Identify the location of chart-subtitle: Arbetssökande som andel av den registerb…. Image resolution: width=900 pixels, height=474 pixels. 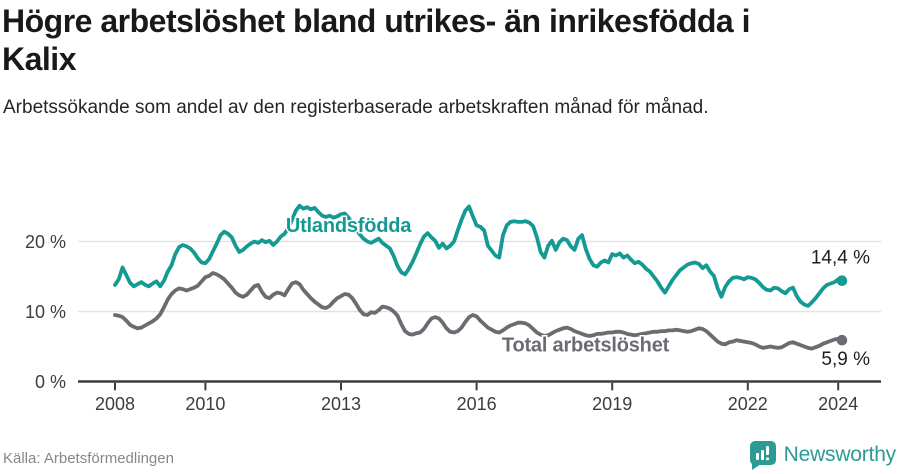
(356, 107).